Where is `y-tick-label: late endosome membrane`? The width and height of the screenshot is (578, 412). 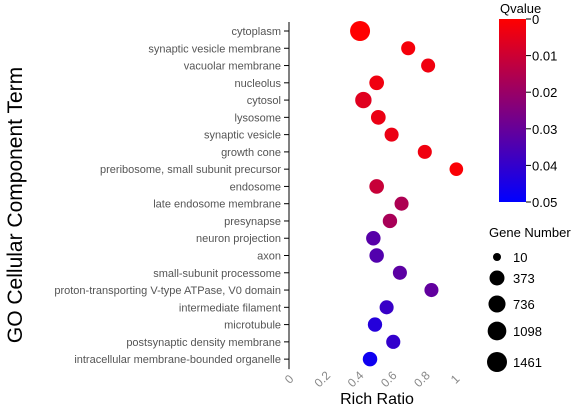
y-tick-label: late endosome membrane is located at coordinates (217, 205).